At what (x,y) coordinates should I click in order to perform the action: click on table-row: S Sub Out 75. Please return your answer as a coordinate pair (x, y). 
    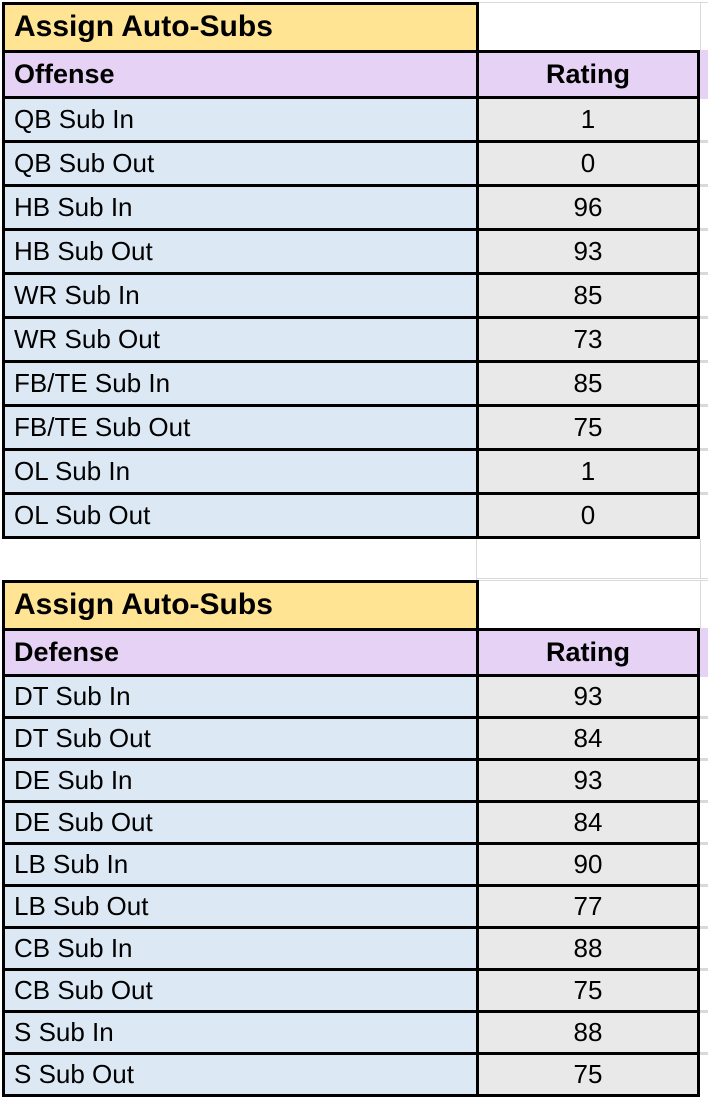
    Looking at the image, I should click on (351, 1073).